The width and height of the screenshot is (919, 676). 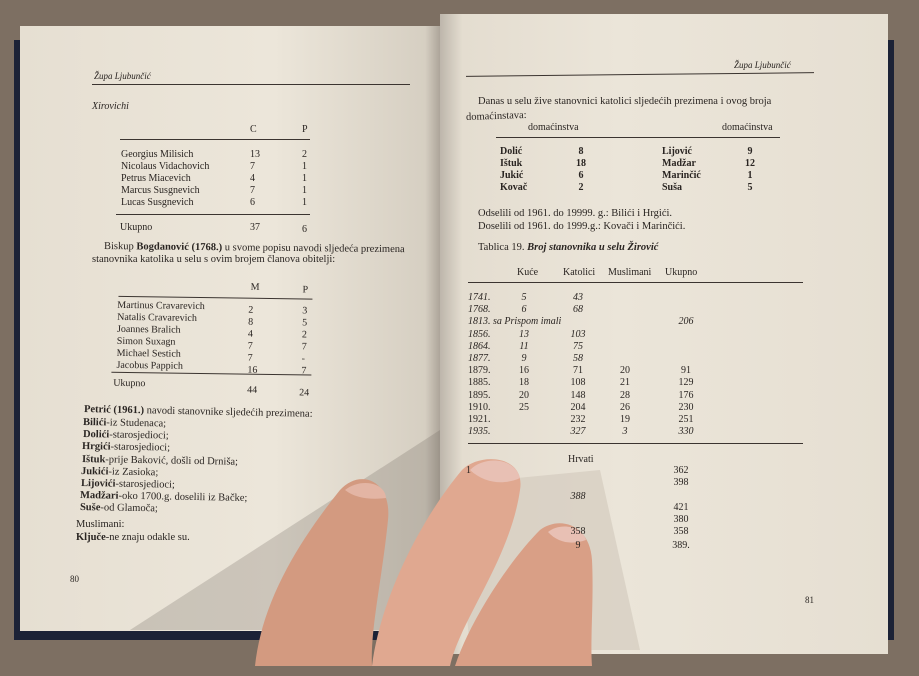 I want to click on population-cell: 362, so click(x=681, y=470).